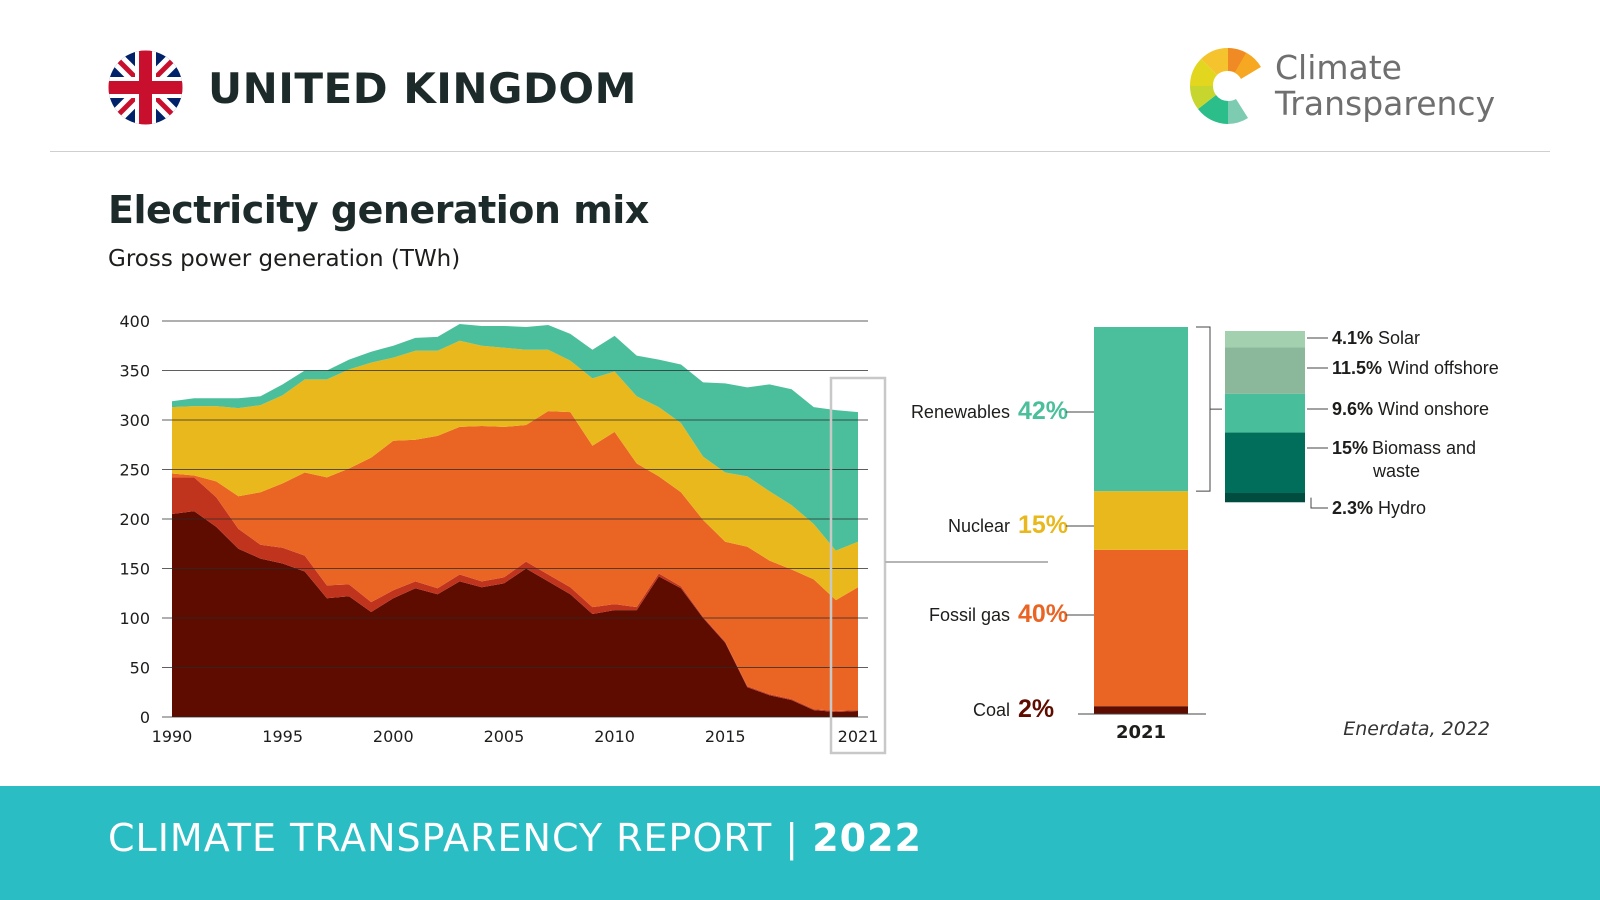 This screenshot has height=900, width=1600. I want to click on breakdown-label-wind-offshore: Wind offshore, so click(1443, 368).